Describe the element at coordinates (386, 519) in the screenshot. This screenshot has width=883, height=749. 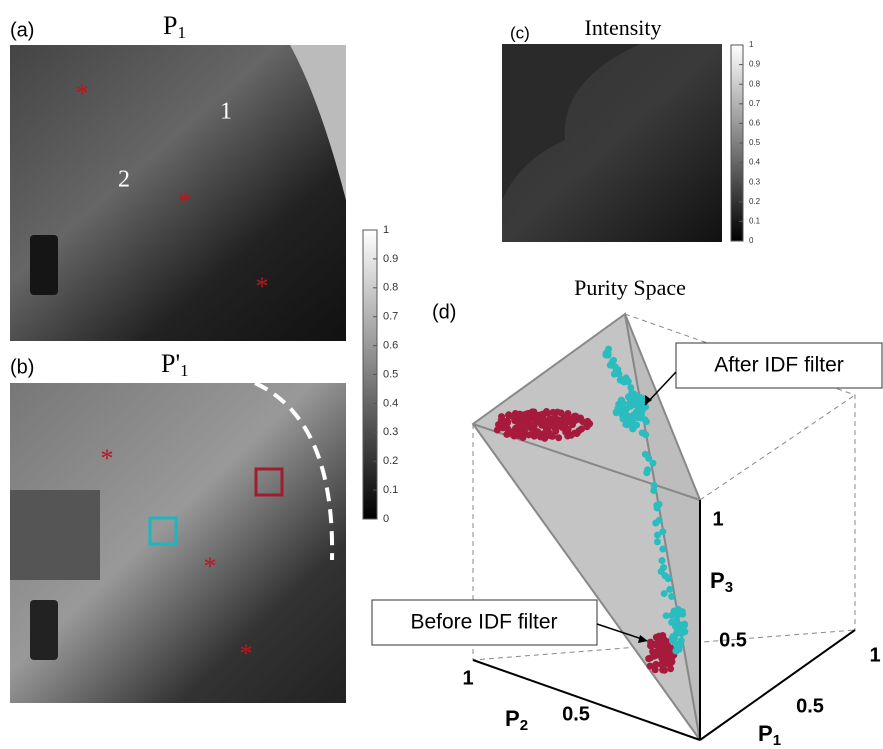
I see `colorbar-tick-label: 0` at that location.